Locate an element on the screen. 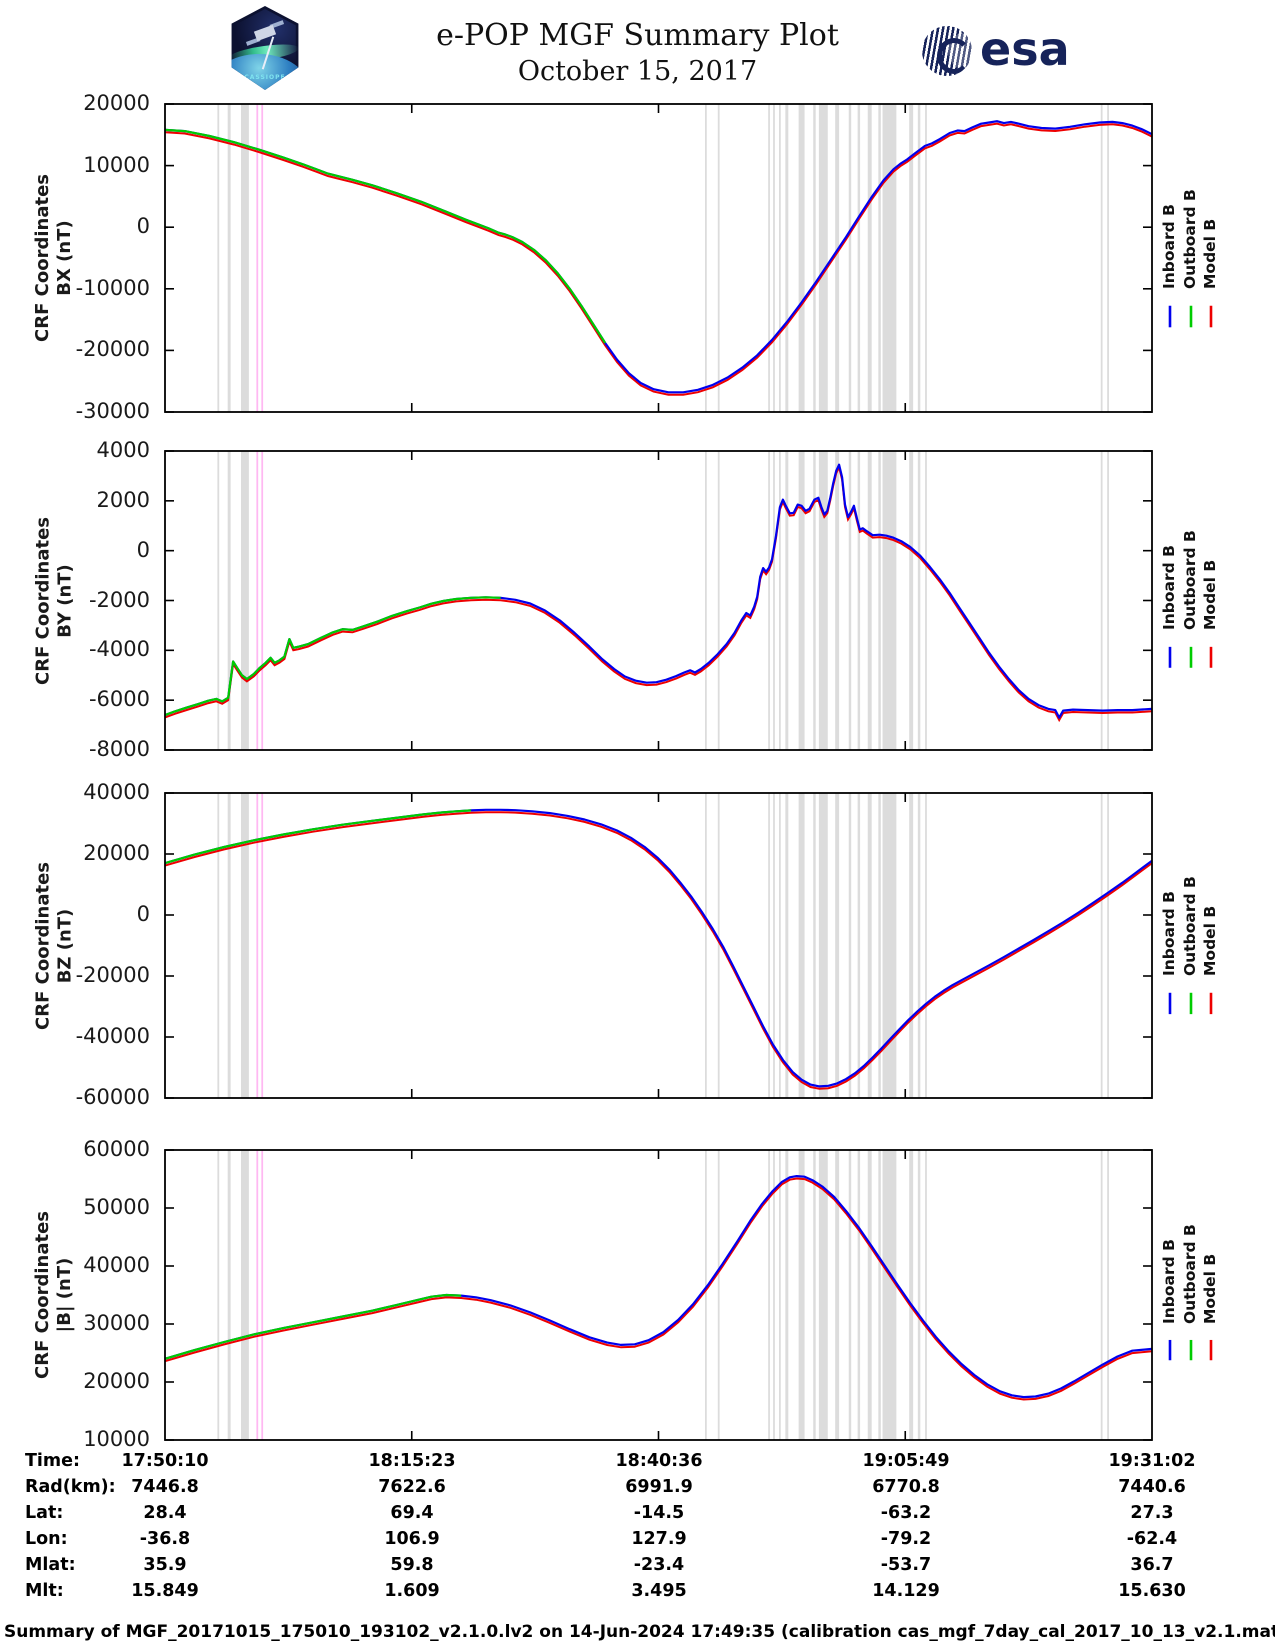  y-tick-label: 0 is located at coordinates (143, 549).